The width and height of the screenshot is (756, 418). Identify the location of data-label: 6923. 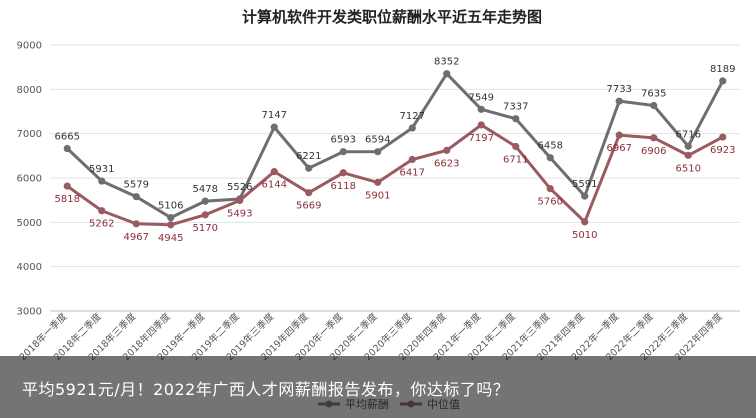
(722, 150).